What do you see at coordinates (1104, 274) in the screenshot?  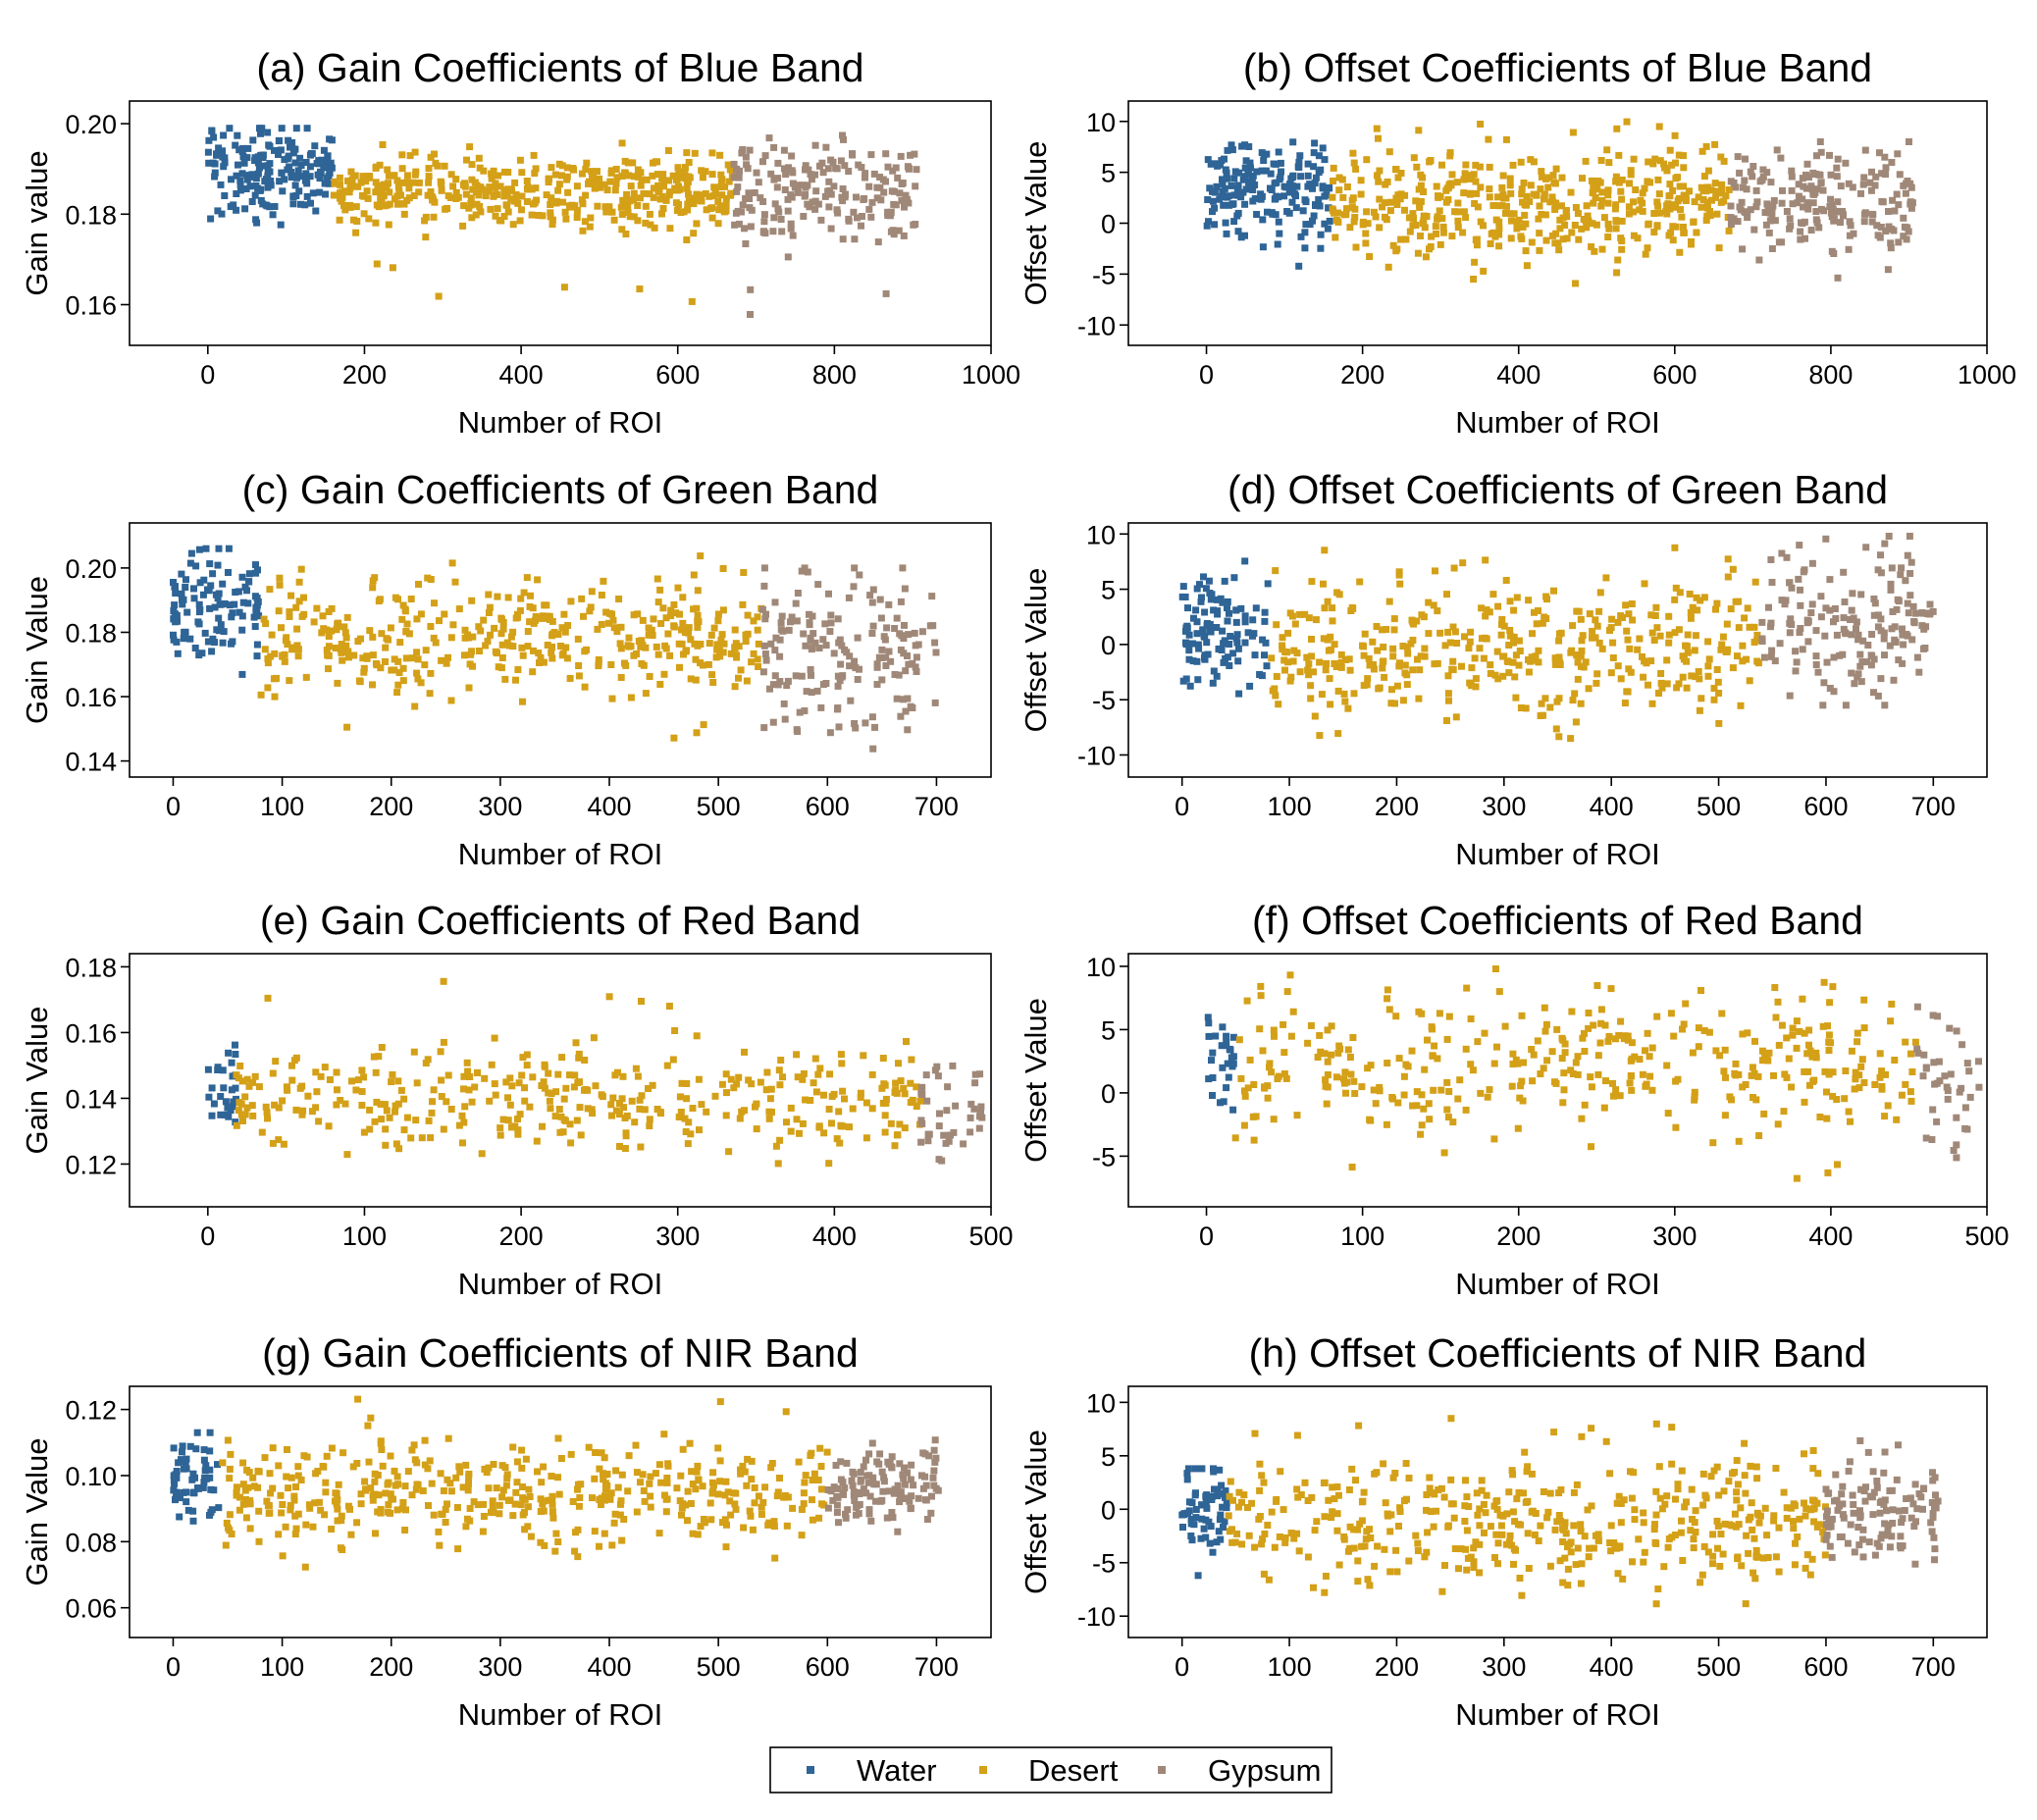 I see `y-tick-label: -5` at bounding box center [1104, 274].